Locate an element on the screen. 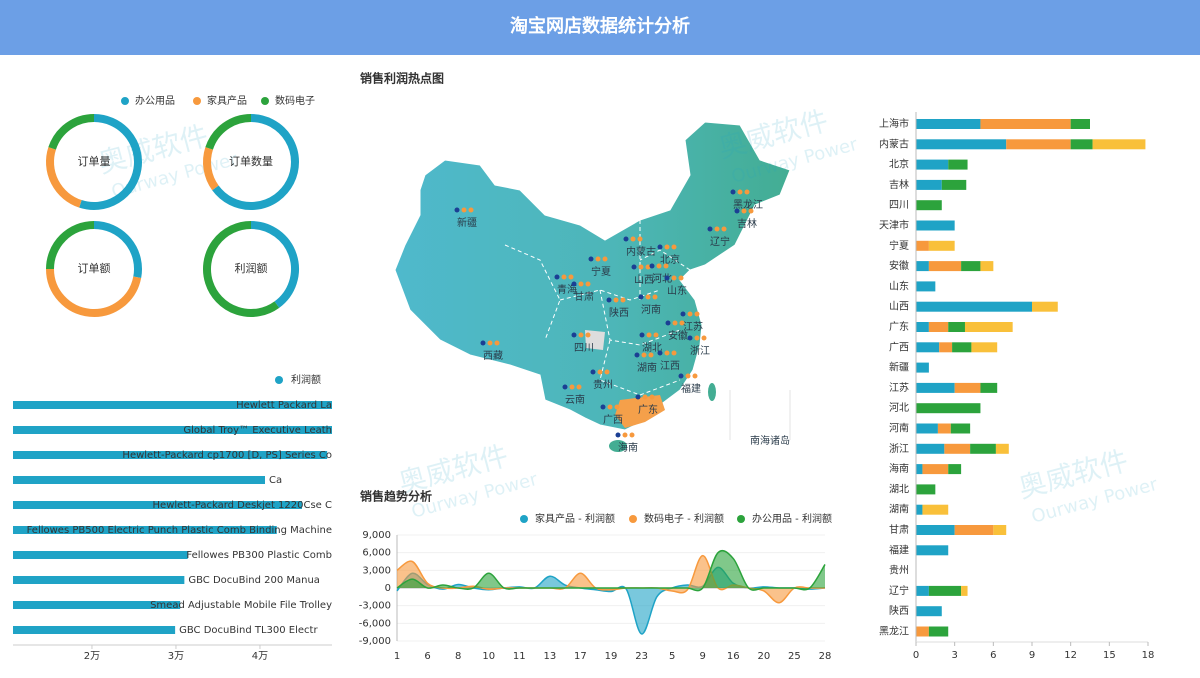 The width and height of the screenshot is (1200, 678). x-tick-label: 16 is located at coordinates (733, 656).